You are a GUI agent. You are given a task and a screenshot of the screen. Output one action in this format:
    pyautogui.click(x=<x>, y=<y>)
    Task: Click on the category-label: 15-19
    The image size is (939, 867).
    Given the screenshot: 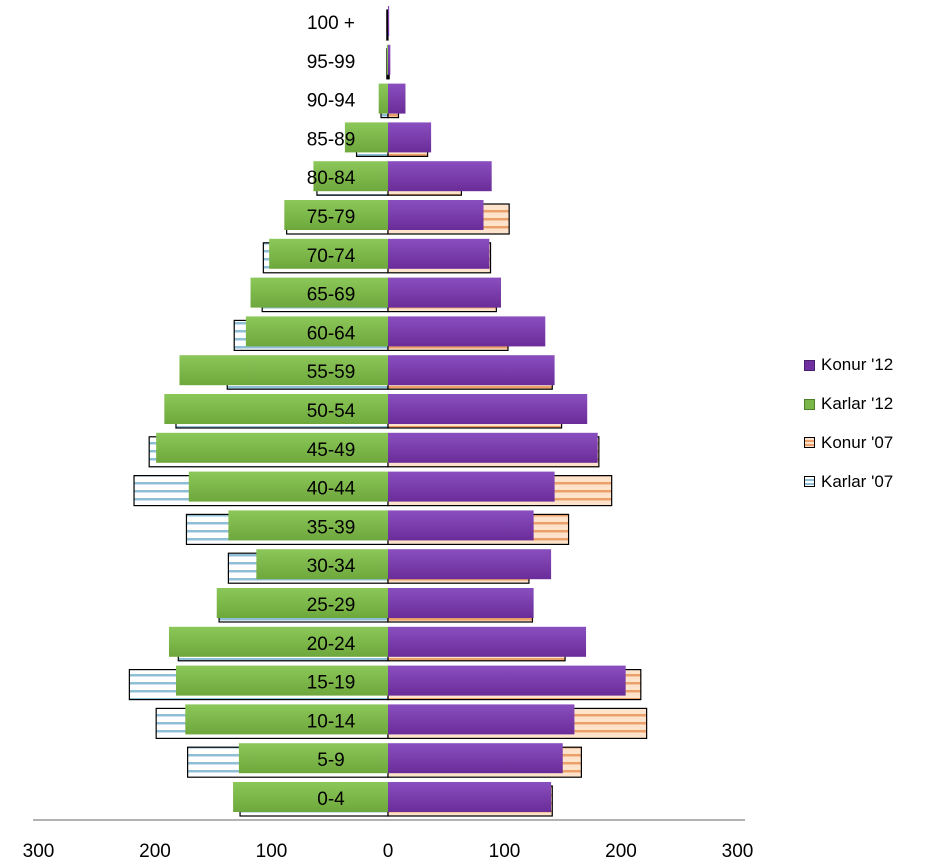 What is the action you would take?
    pyautogui.click(x=331, y=683)
    